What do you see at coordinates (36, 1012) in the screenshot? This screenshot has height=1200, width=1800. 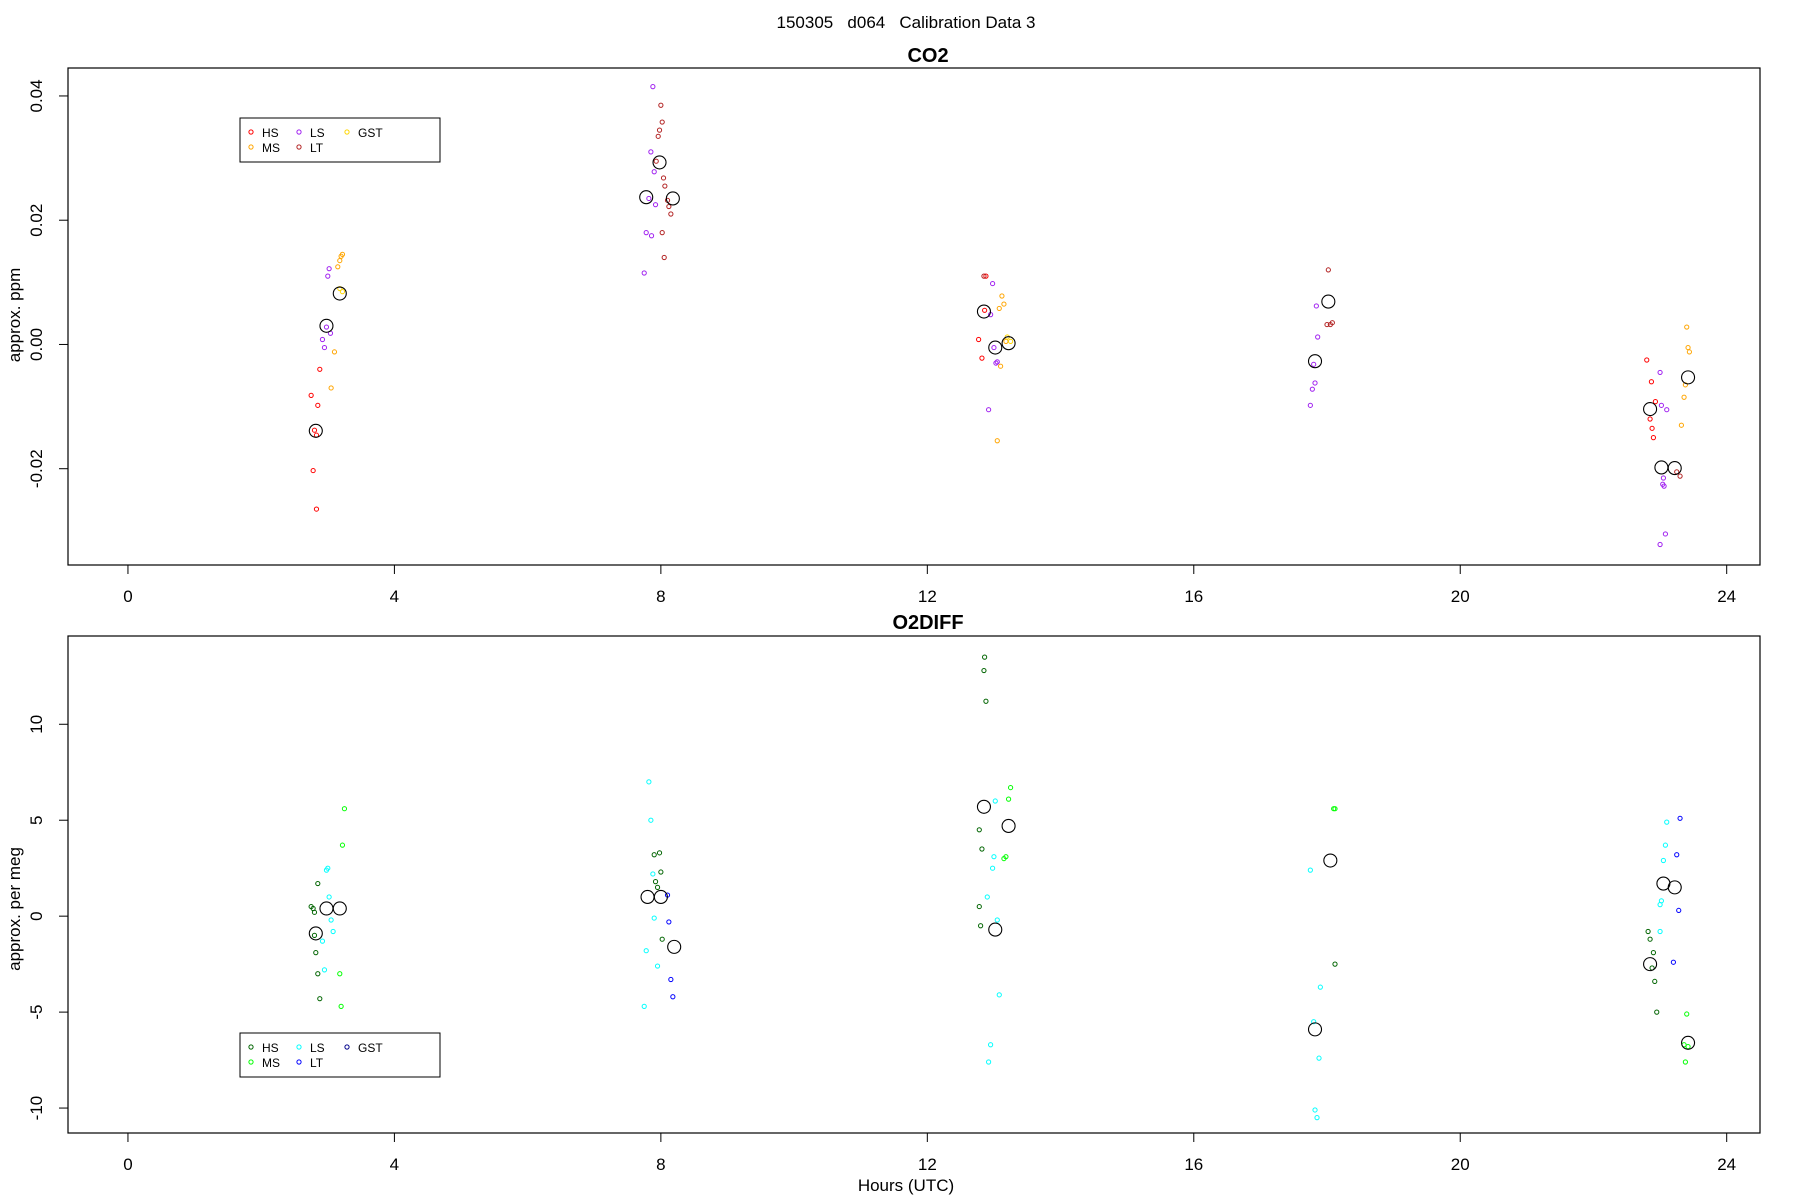 I see `o2diff-y-tick-label: -5` at bounding box center [36, 1012].